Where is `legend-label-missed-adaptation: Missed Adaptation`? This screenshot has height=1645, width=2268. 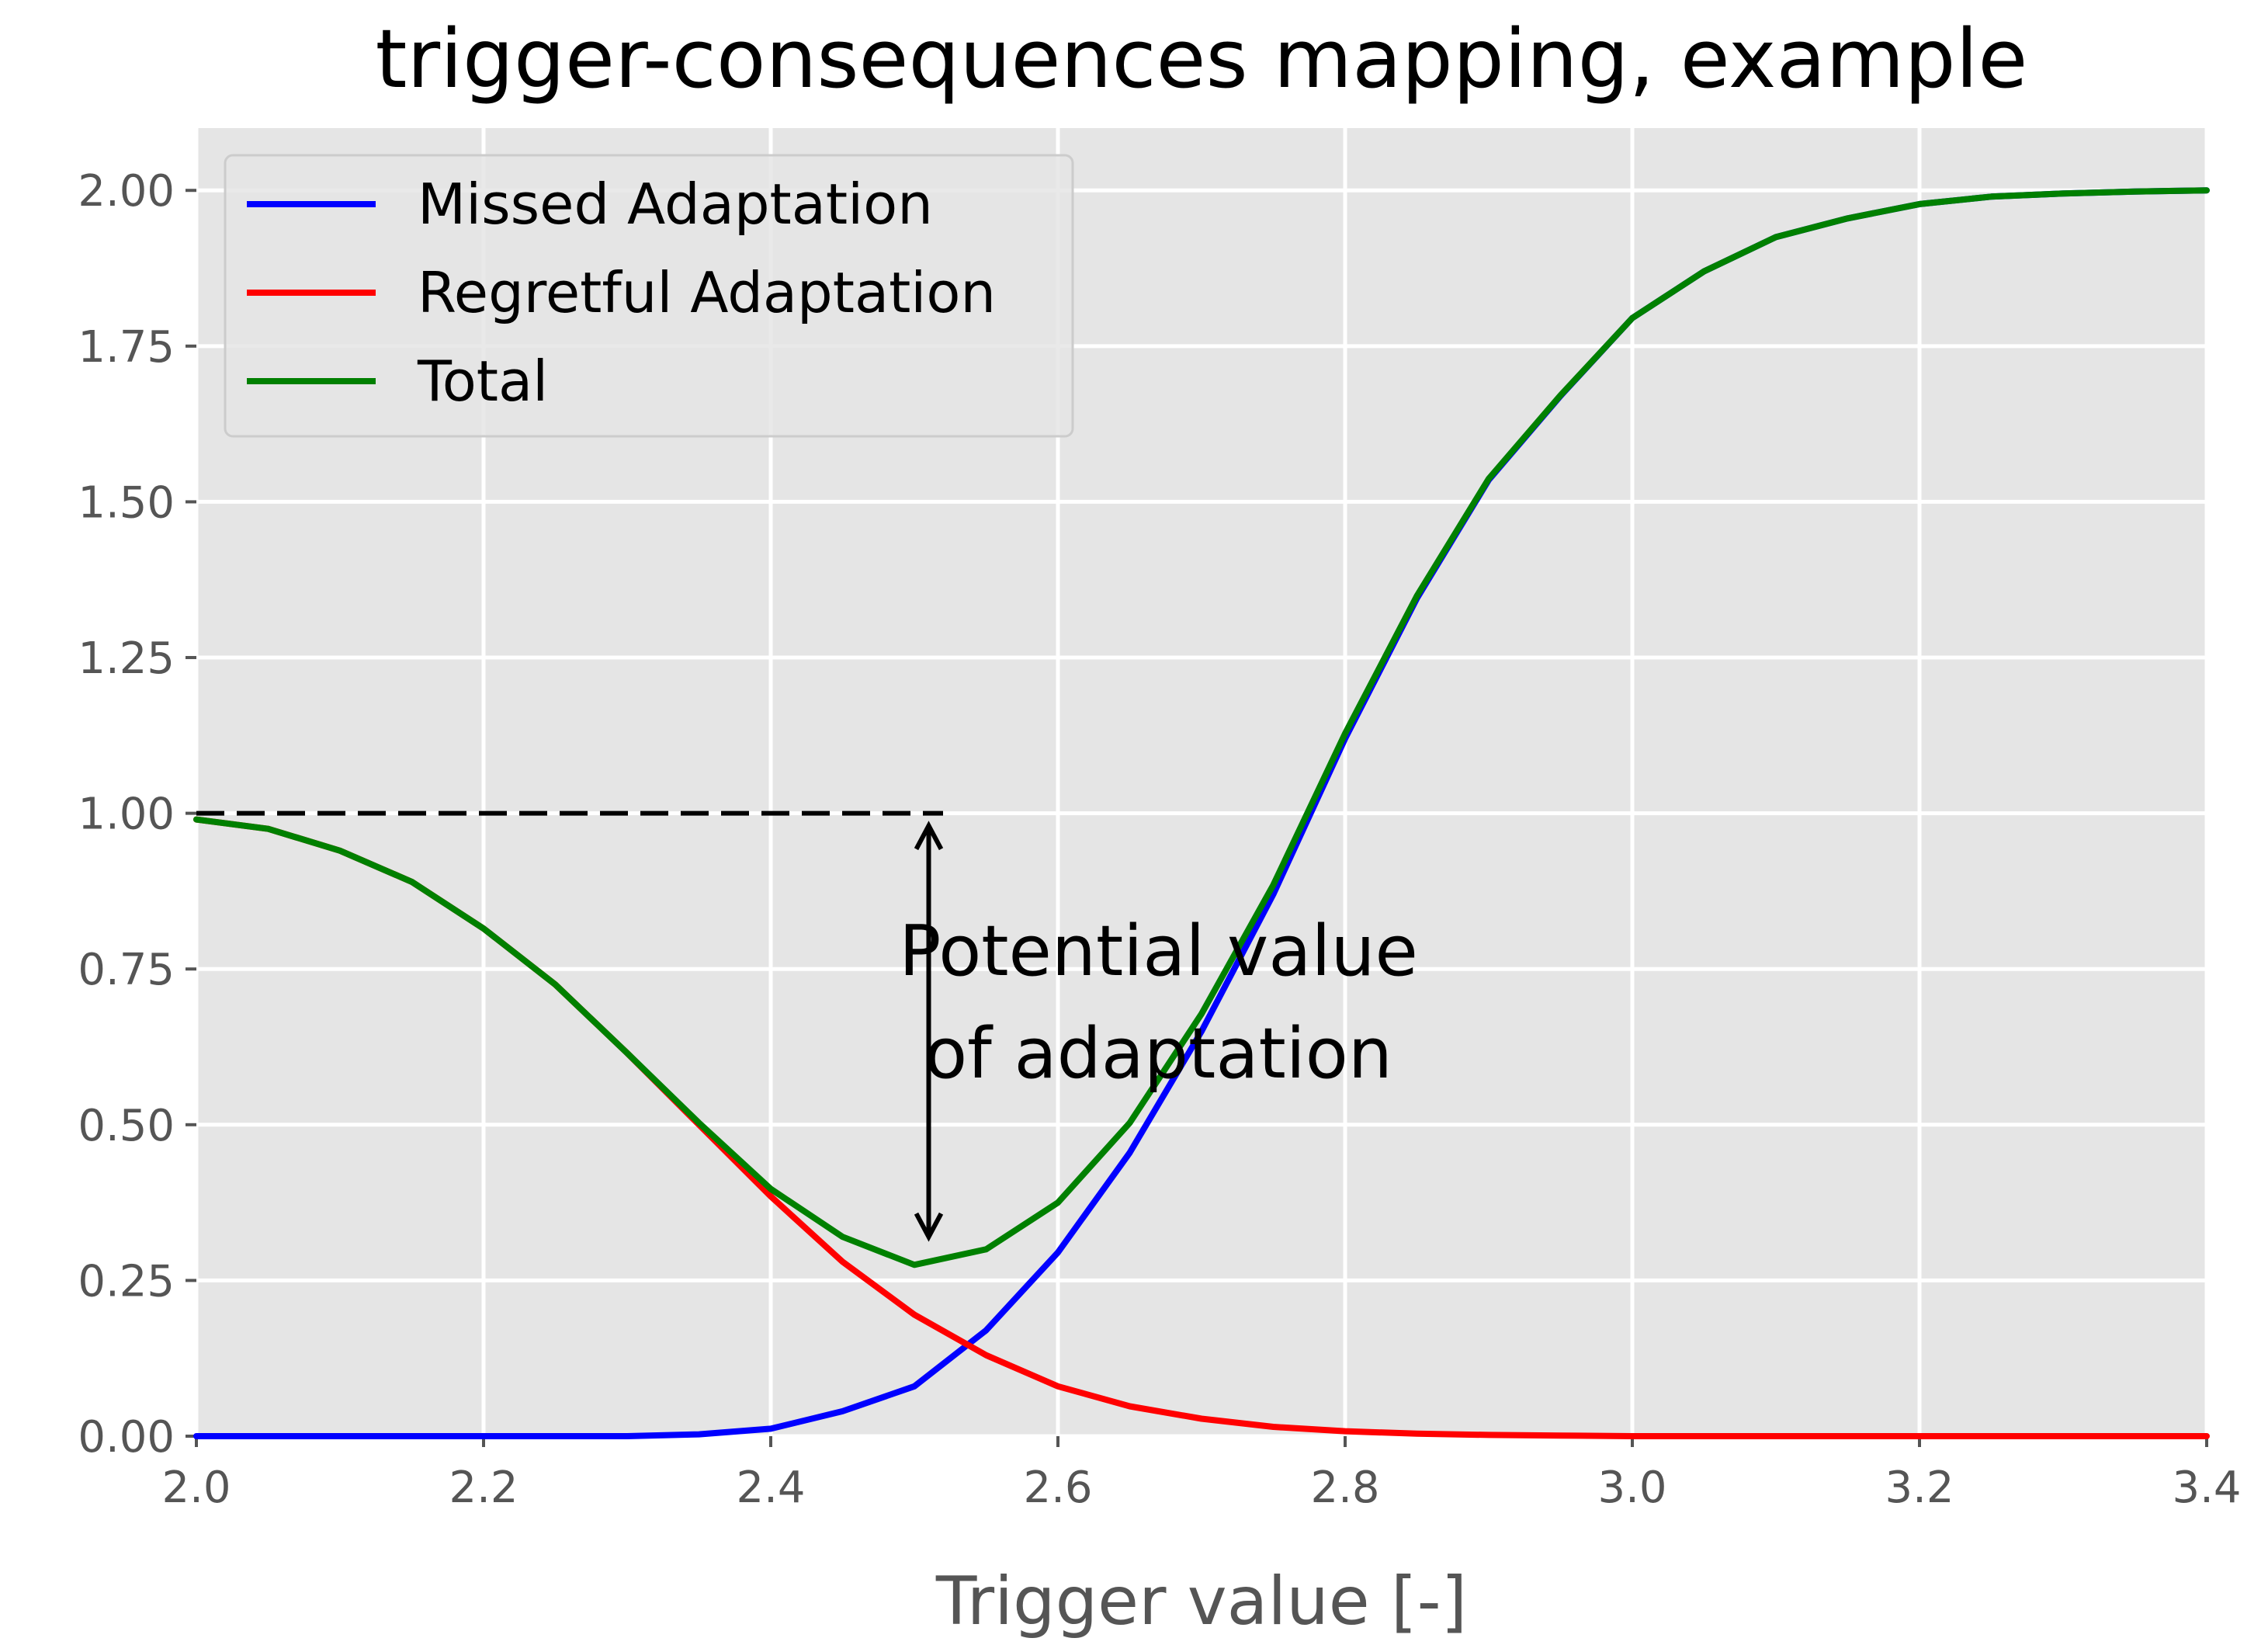
legend-label-missed-adaptation: Missed Adaptation is located at coordinates (675, 204).